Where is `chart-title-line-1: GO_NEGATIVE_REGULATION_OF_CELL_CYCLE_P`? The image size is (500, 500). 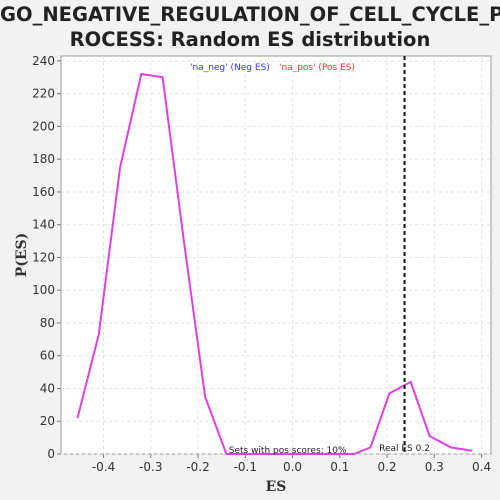 chart-title-line-1: GO_NEGATIVE_REGULATION_OF_CELL_CYCLE_P is located at coordinates (250, 14).